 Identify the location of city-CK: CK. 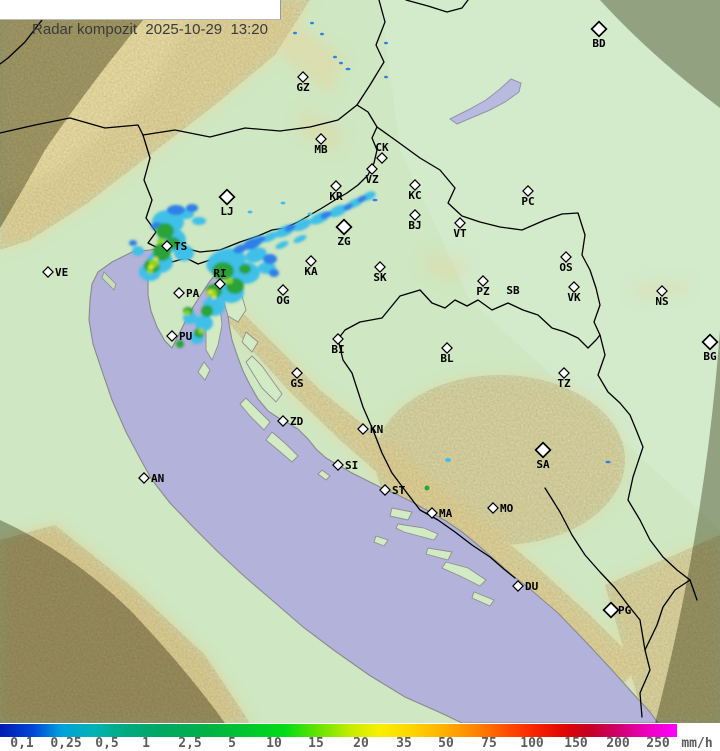
(382, 152).